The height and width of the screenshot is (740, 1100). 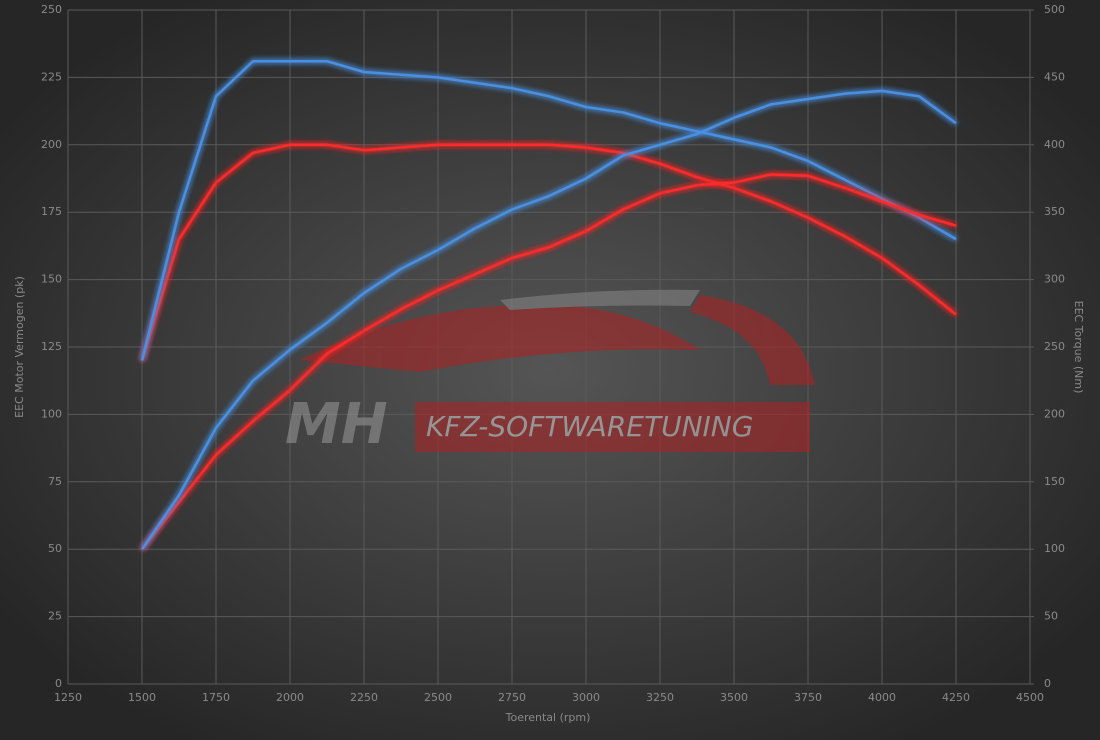 I want to click on x-tick-label: 2250, so click(x=364, y=697).